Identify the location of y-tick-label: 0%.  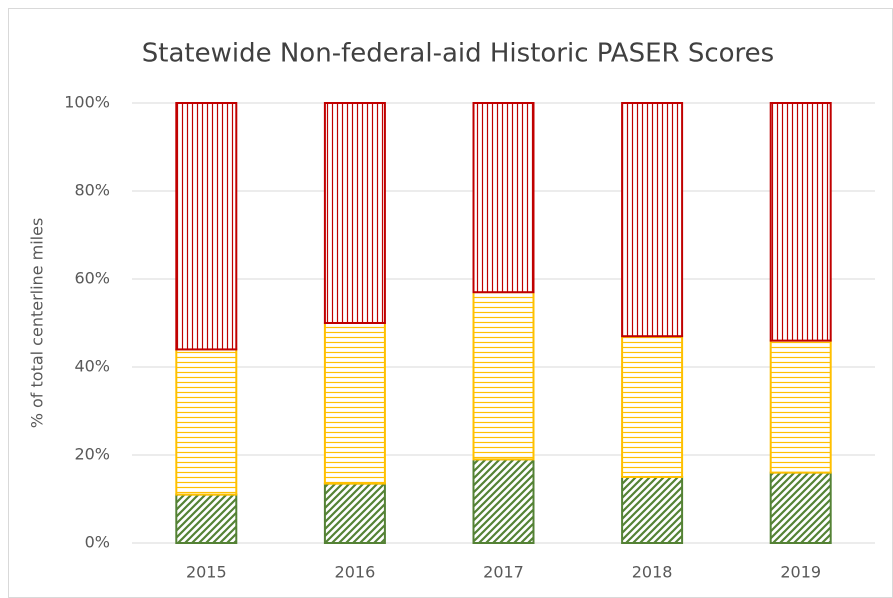
(97, 542).